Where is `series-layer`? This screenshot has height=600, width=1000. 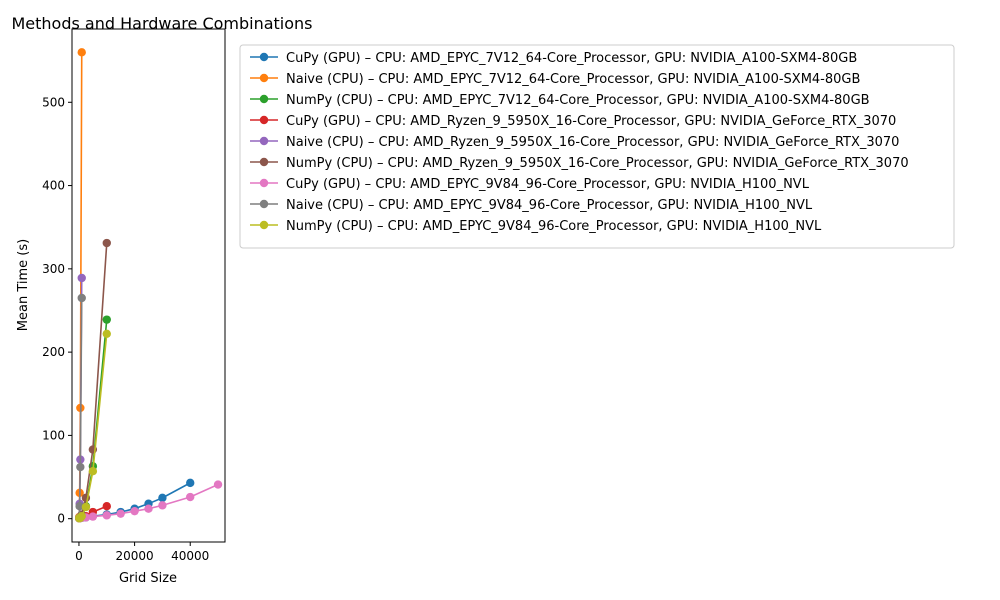
series-layer is located at coordinates (149, 285).